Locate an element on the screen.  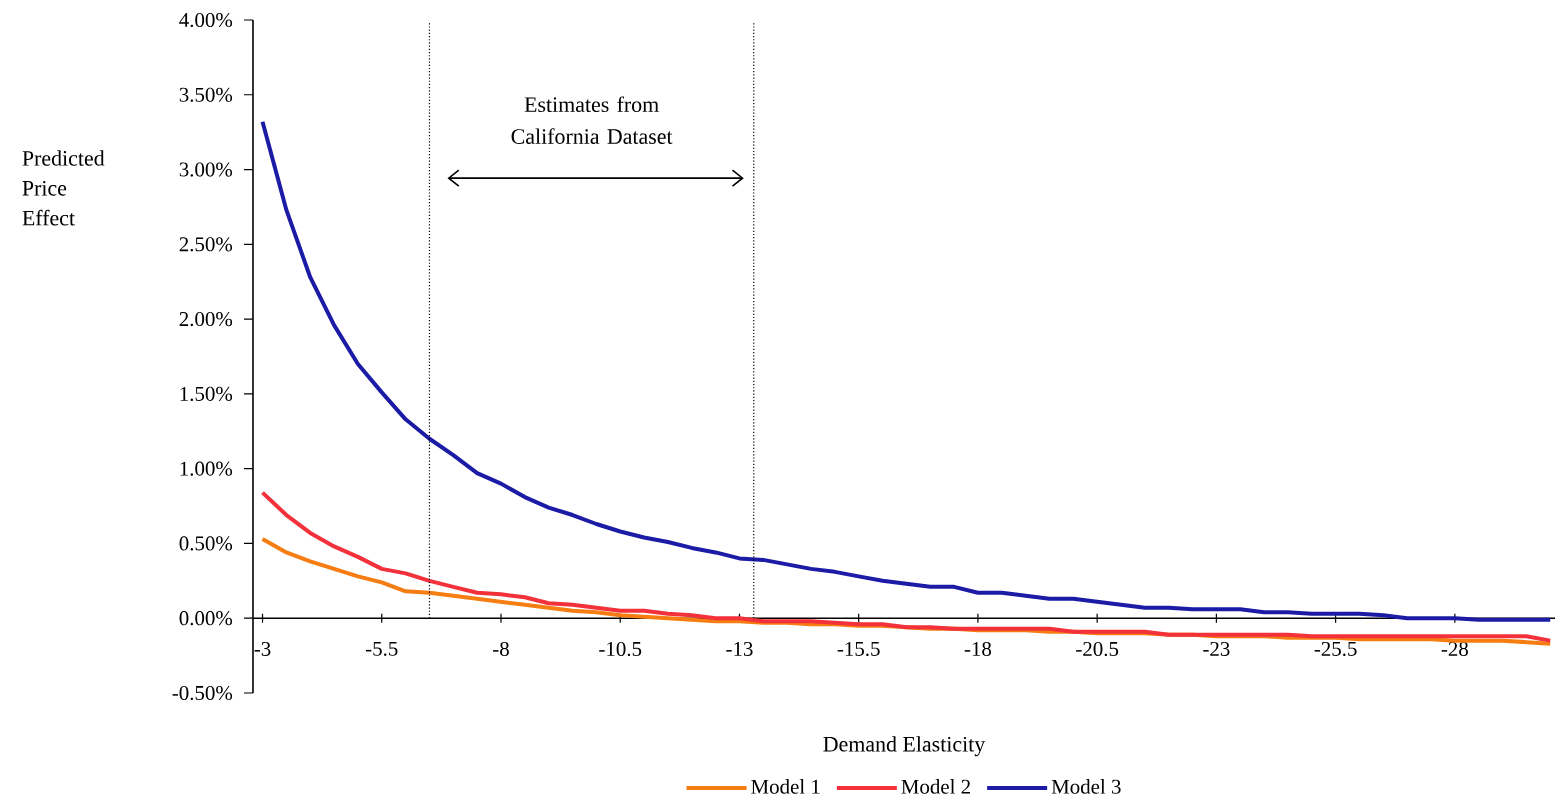
x-tick-label: -8 is located at coordinates (501, 649).